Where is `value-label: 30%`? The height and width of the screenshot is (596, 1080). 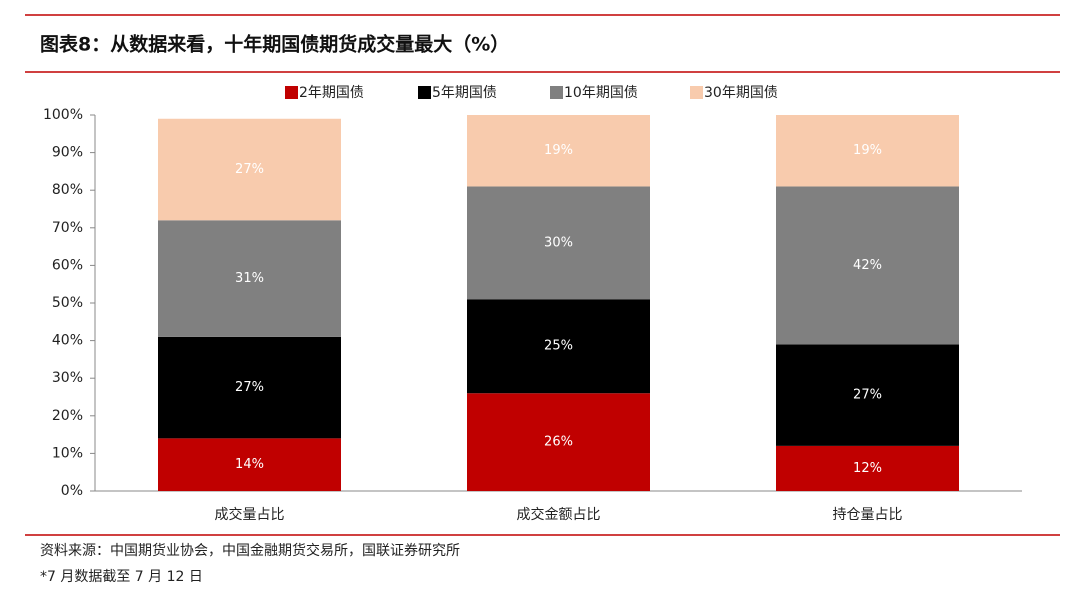
value-label: 30% is located at coordinates (558, 242).